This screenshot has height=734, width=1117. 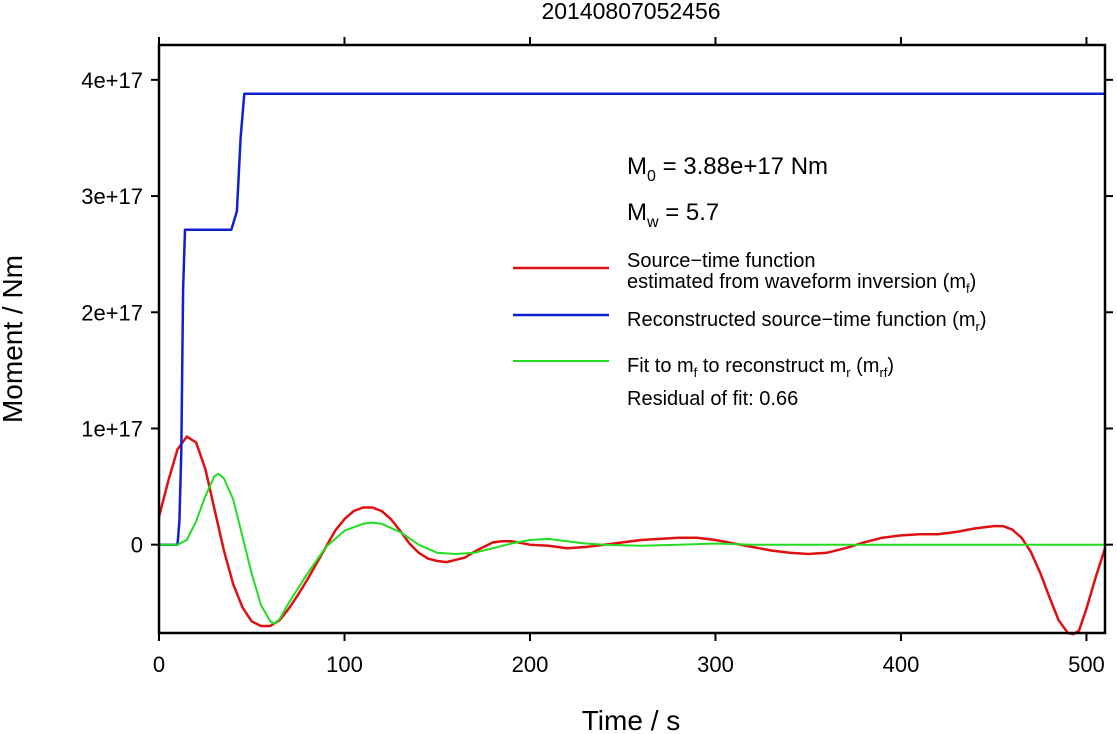 I want to click on y-tick-label: 2e+17, so click(x=112, y=312).